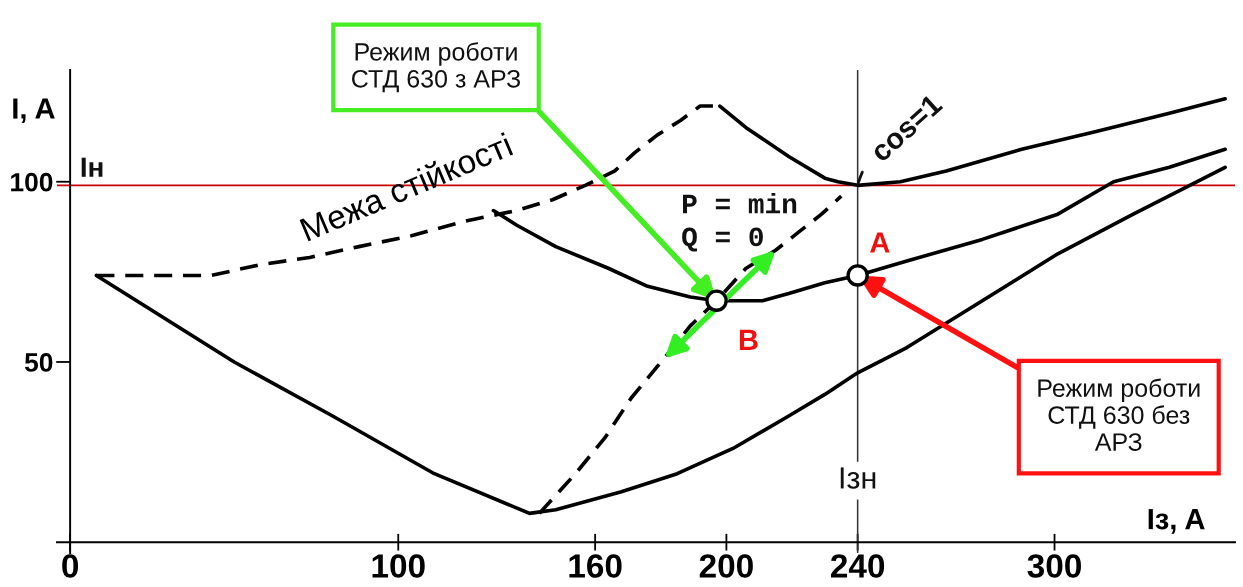  I want to click on x-tick-label: 0, so click(70, 566).